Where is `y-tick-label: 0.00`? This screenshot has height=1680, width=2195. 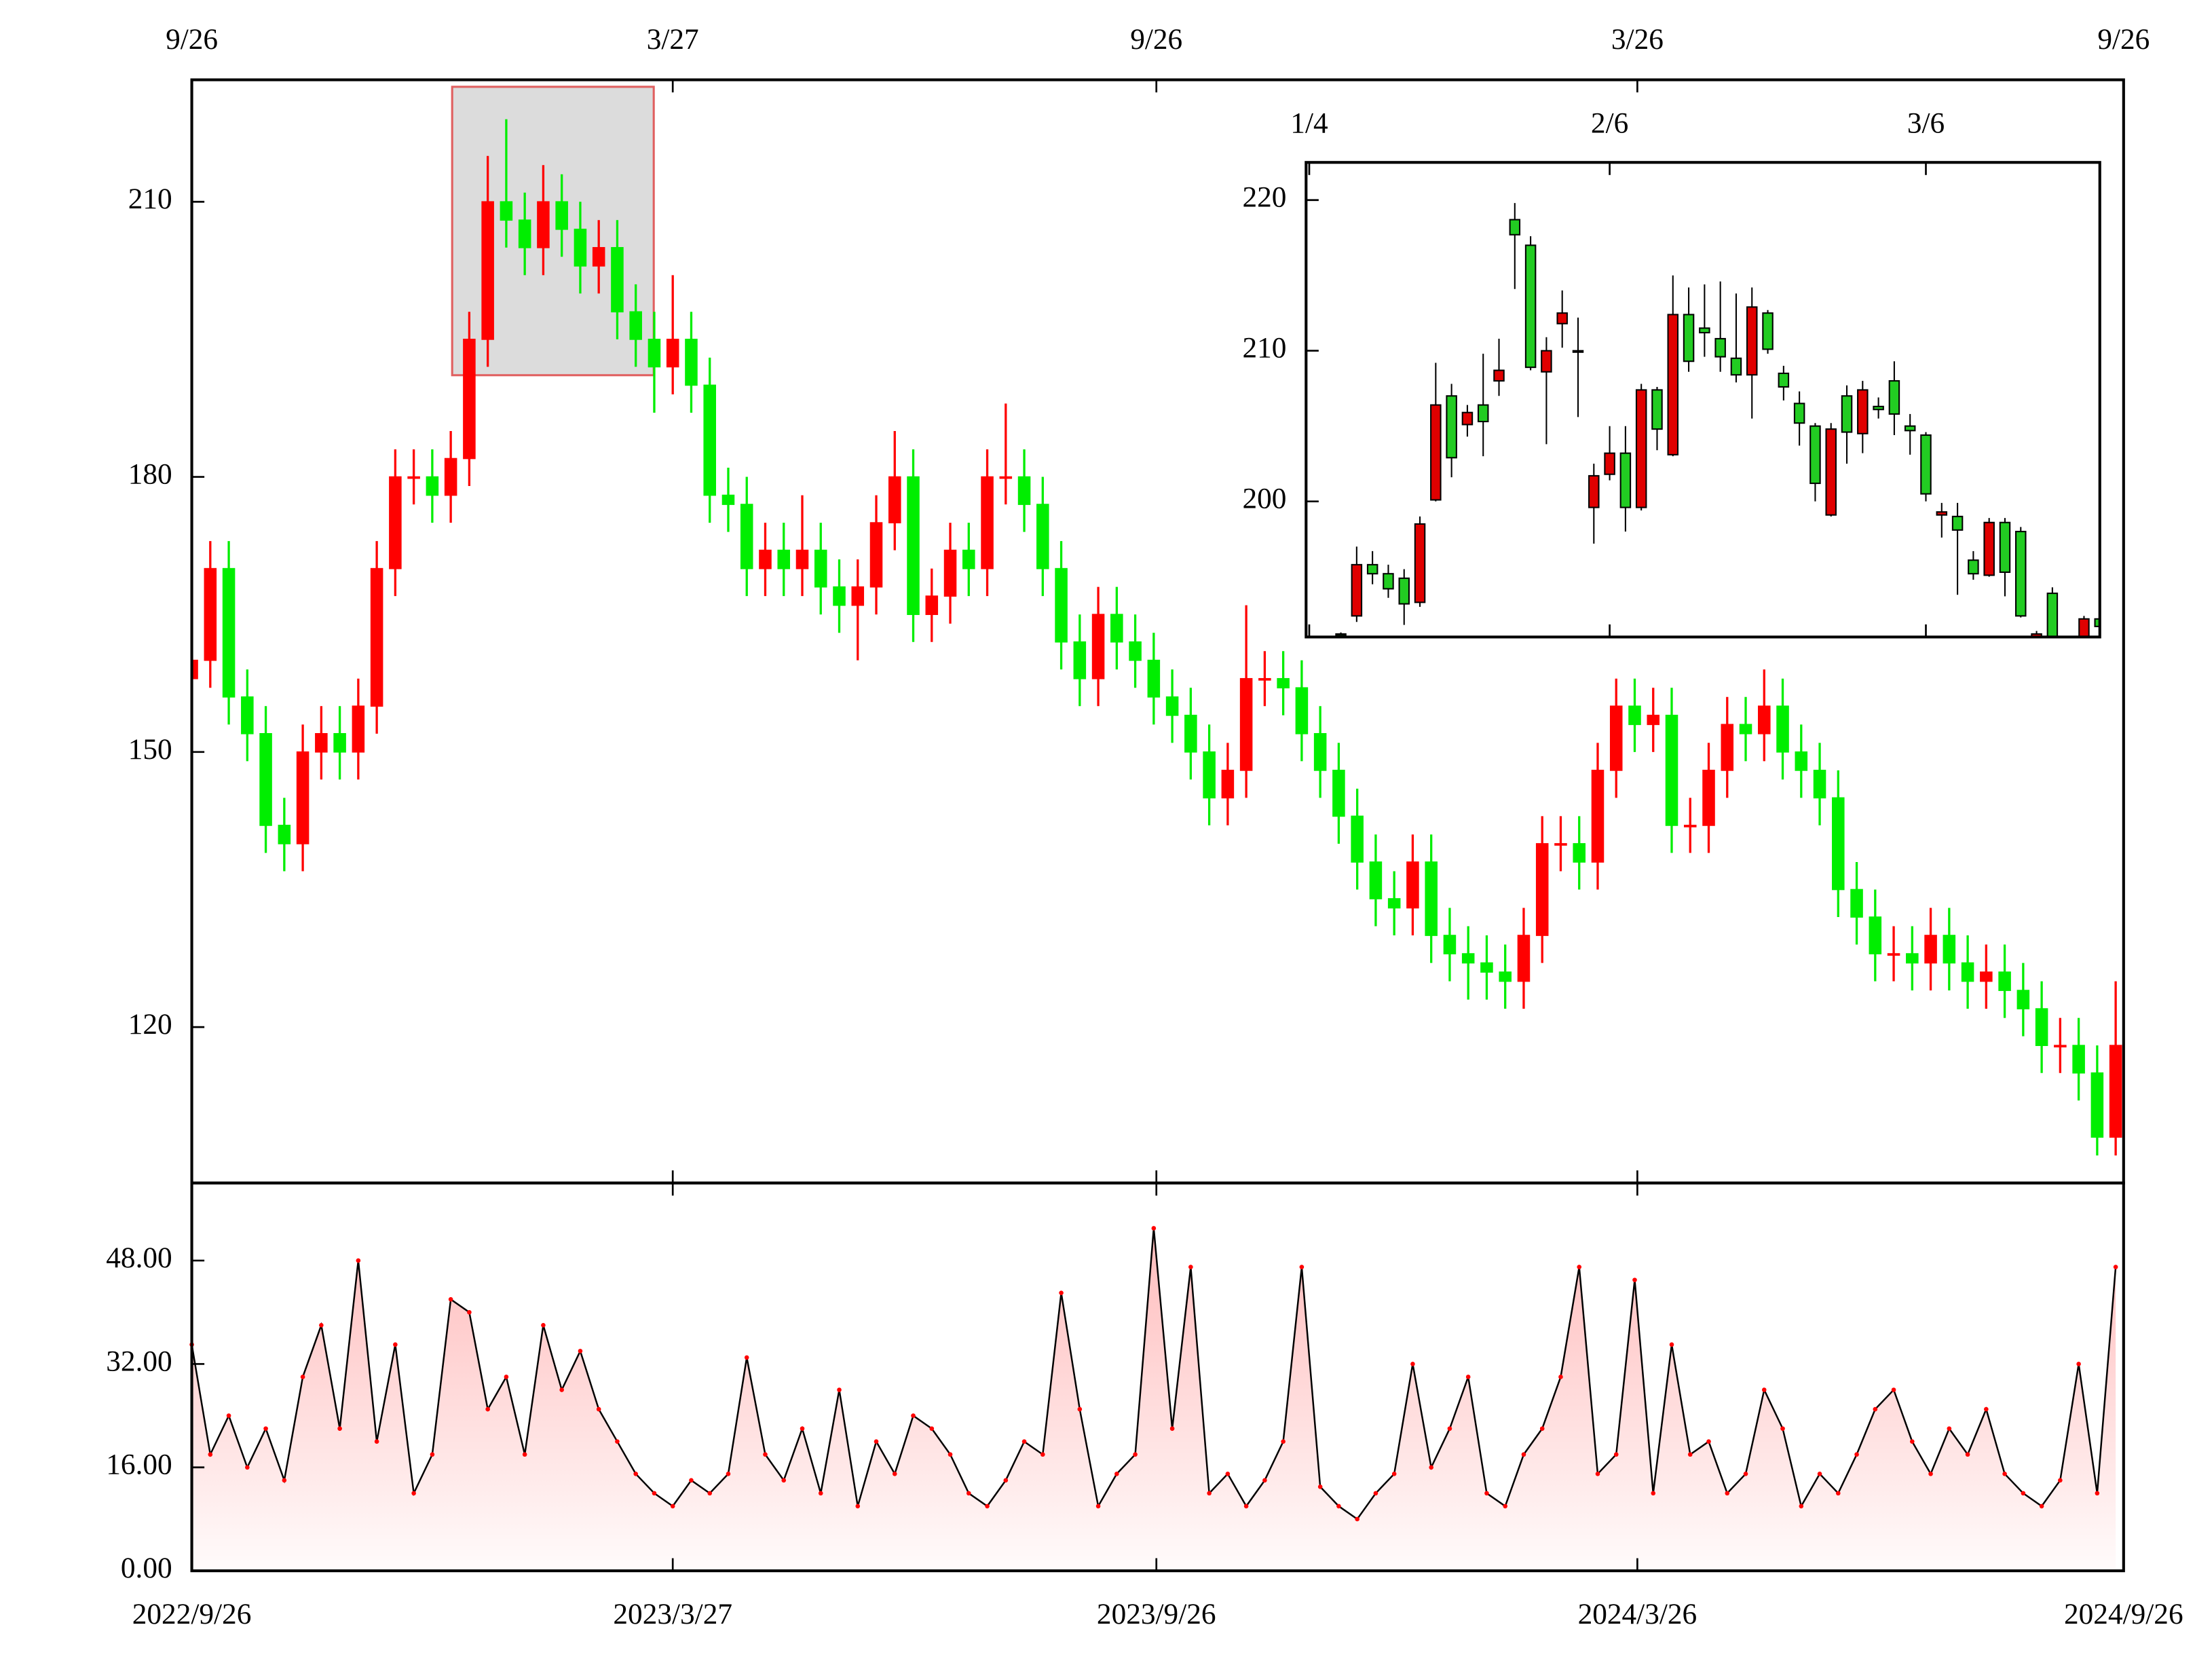
y-tick-label: 0.00 is located at coordinates (146, 1568).